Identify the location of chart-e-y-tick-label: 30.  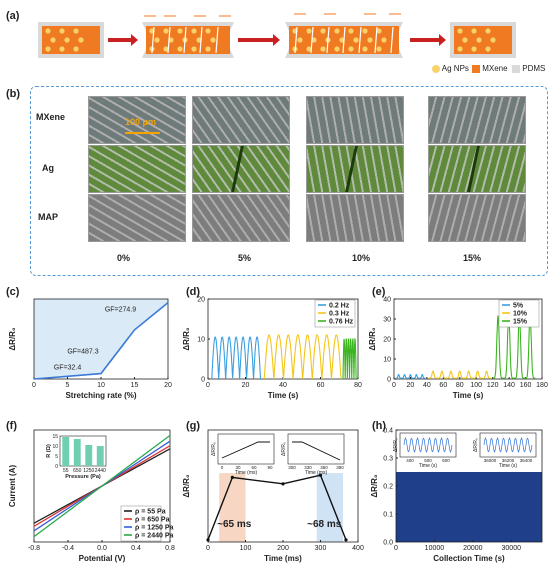
(387, 320).